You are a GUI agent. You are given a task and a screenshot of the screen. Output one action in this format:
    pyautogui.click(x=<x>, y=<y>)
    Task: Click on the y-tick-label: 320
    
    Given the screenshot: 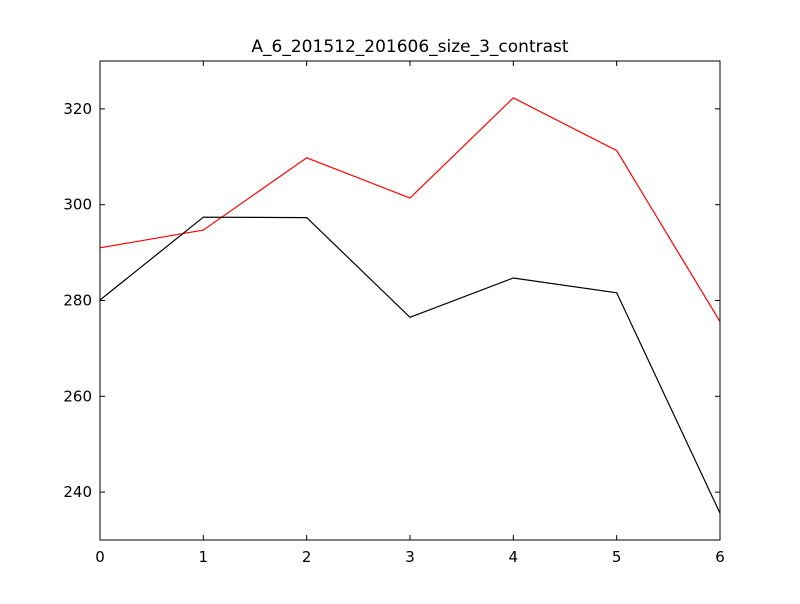 What is the action you would take?
    pyautogui.click(x=77, y=109)
    